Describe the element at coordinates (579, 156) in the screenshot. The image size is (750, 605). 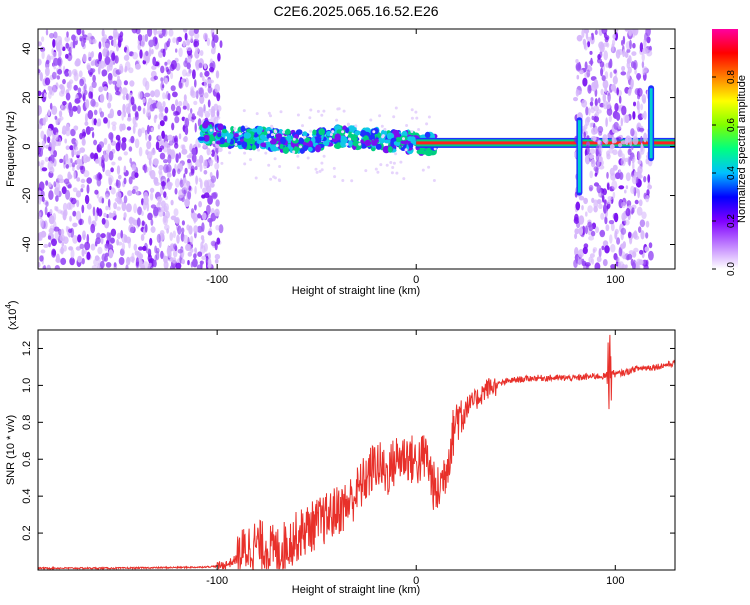
I see `spike-inner` at that location.